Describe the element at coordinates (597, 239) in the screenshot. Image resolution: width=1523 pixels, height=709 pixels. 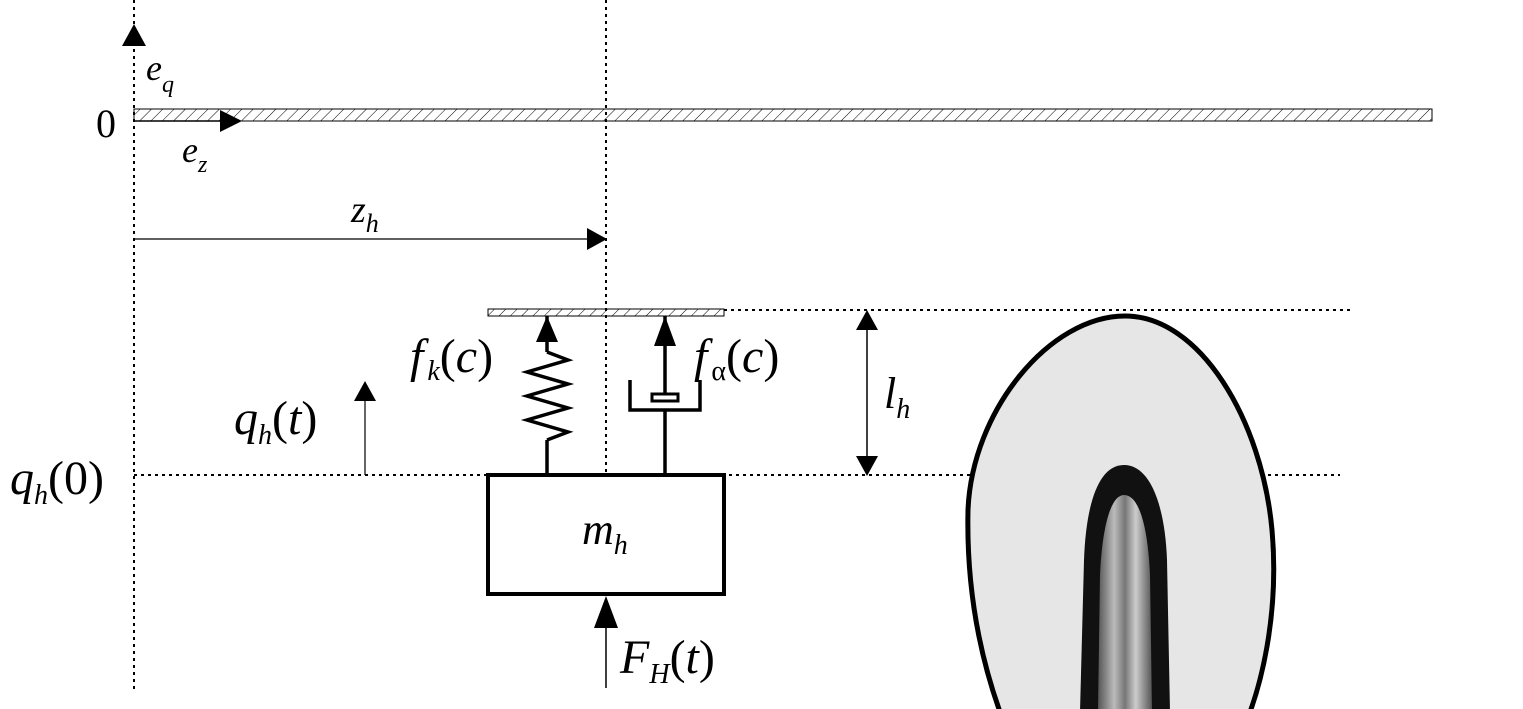
I see `z-h-arrowhead` at that location.